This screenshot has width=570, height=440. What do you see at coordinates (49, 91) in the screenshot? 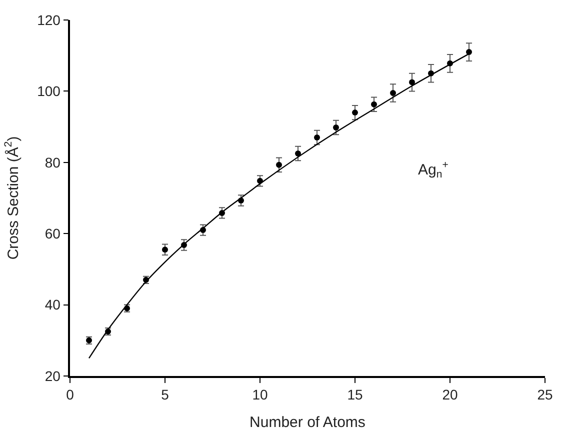
I see `y-tick-label: 100` at bounding box center [49, 91].